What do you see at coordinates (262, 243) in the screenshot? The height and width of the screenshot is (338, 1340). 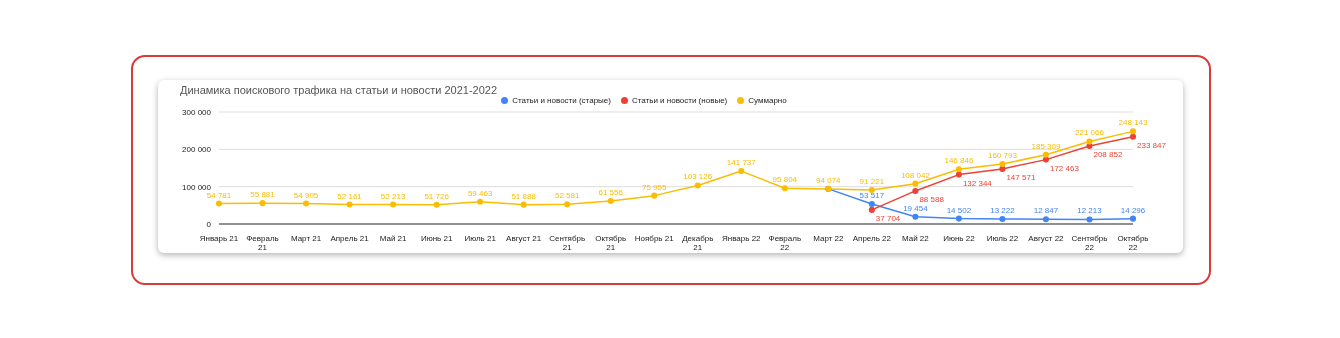 I see `x-tick-label: Февраль 21` at bounding box center [262, 243].